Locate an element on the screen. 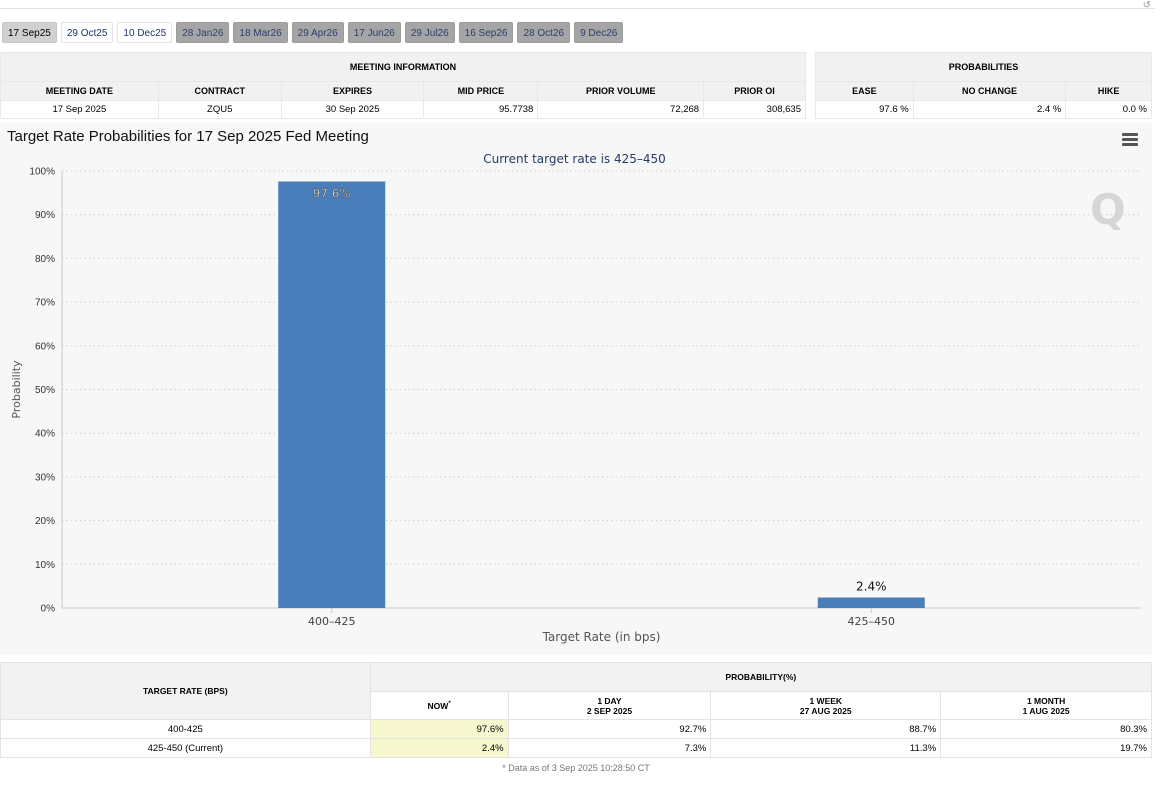 Image resolution: width=1159 pixels, height=786 pixels. col-1-week-date: 27 AUG 2025 is located at coordinates (825, 710).